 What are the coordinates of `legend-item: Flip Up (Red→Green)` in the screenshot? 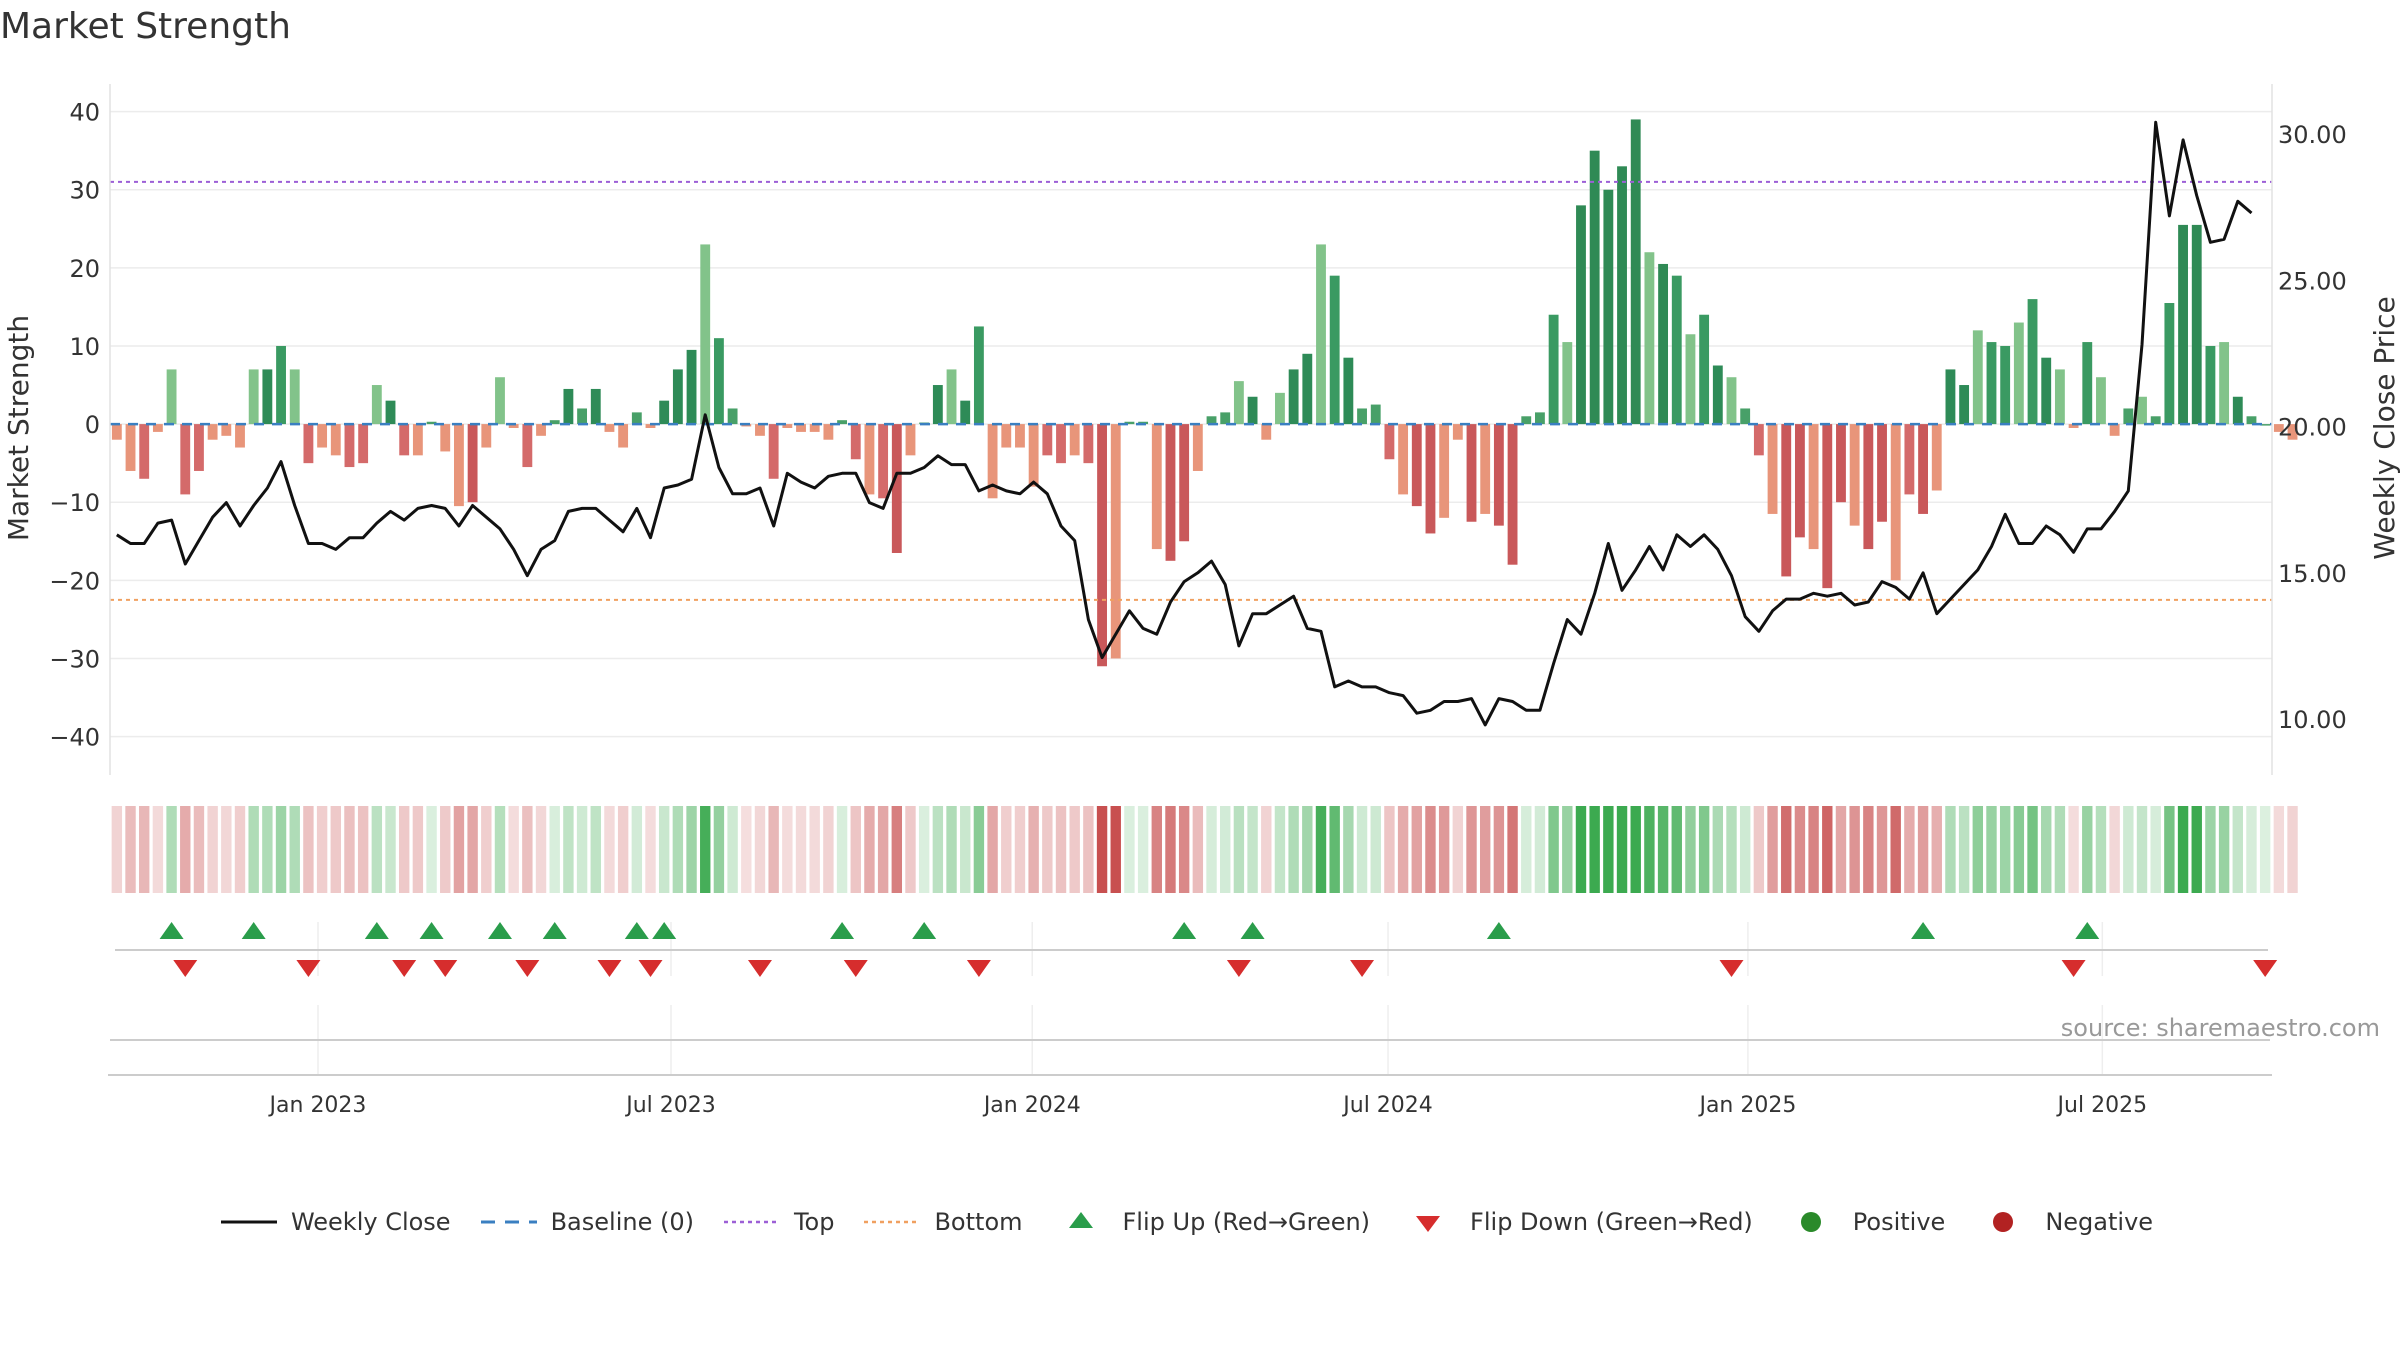 It's located at (1210, 1222).